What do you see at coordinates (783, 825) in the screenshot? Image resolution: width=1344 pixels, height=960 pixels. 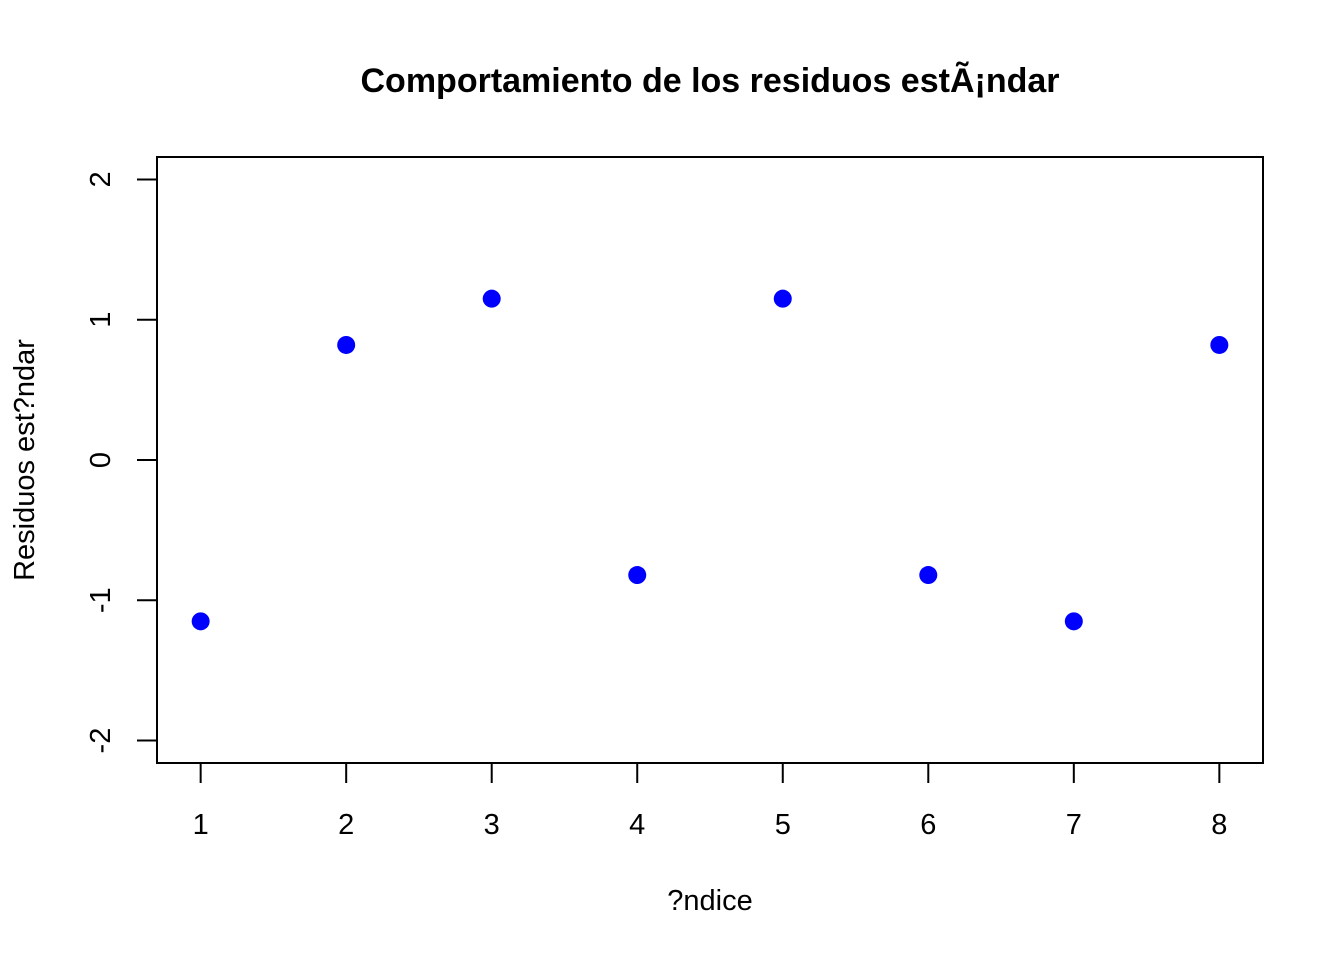 I see `x-tick-label: 5` at bounding box center [783, 825].